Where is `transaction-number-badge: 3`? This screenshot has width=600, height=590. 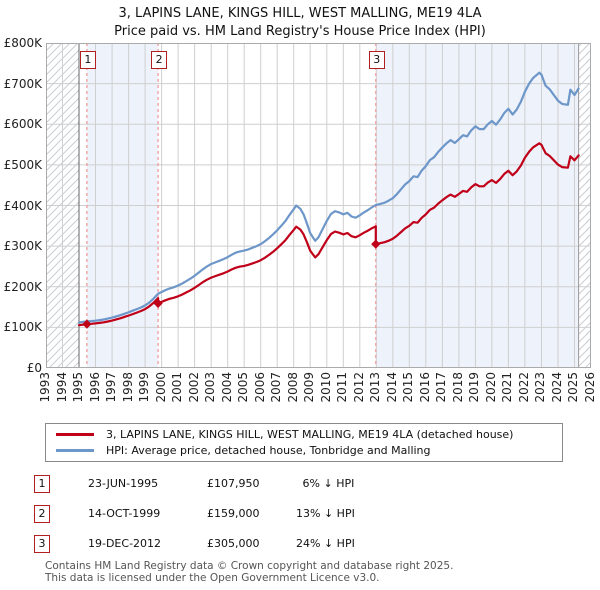
transaction-number-badge: 3 is located at coordinates (42, 544).